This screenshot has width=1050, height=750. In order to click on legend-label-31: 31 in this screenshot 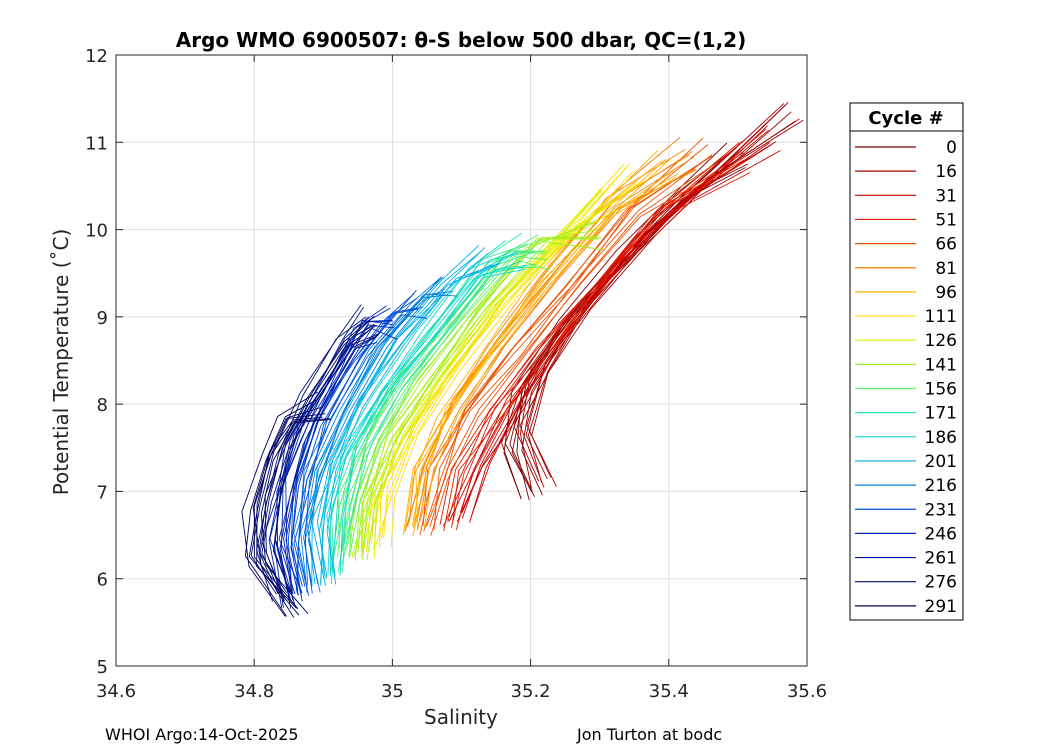, I will do `click(946, 196)`.